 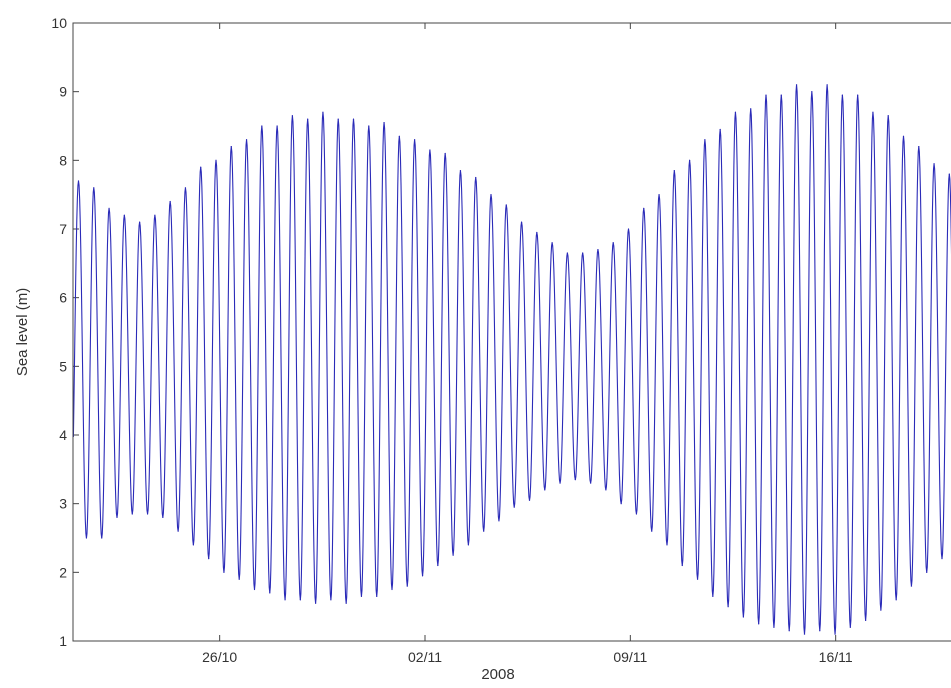 What do you see at coordinates (425, 657) in the screenshot?
I see `x-tick-label: 02/11` at bounding box center [425, 657].